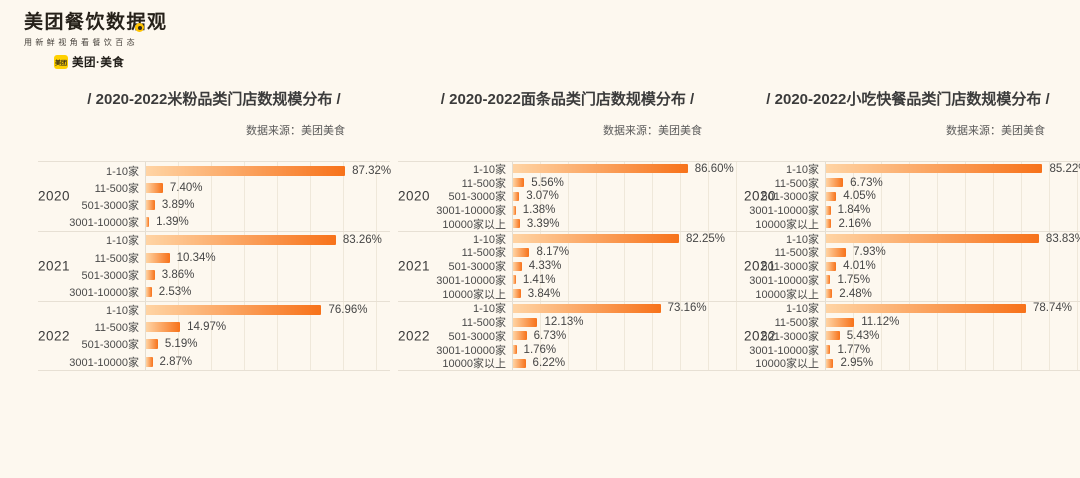 Image resolution: width=1080 pixels, height=478 pixels. Describe the element at coordinates (181, 344) in the screenshot. I see `value-label: 5.19%` at that location.